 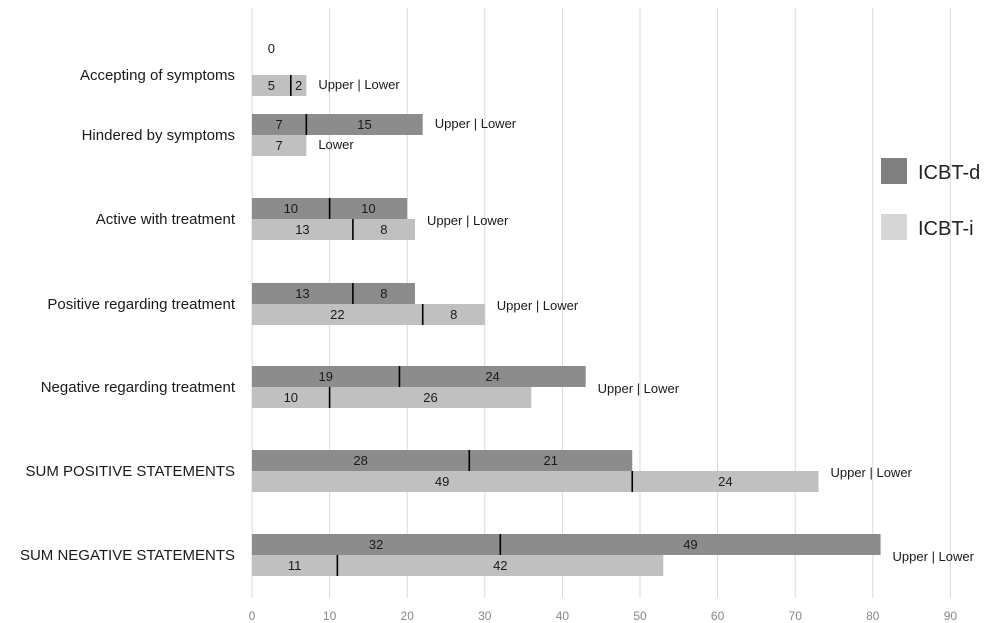 I want to click on x-axis-ticks: 0 10 20 30 40 50 60 70 80 90, so click(x=603, y=616).